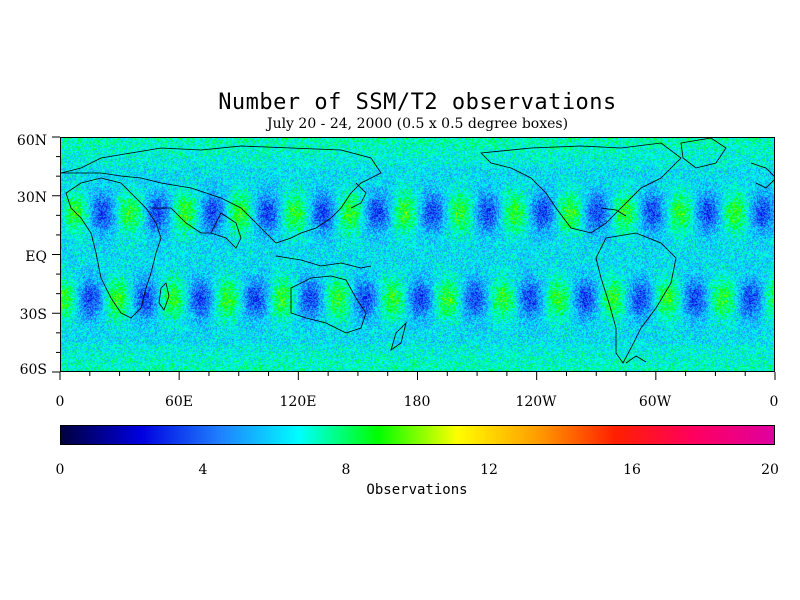 This screenshot has width=800, height=600. I want to click on new-zealand-coastline, so click(398, 336).